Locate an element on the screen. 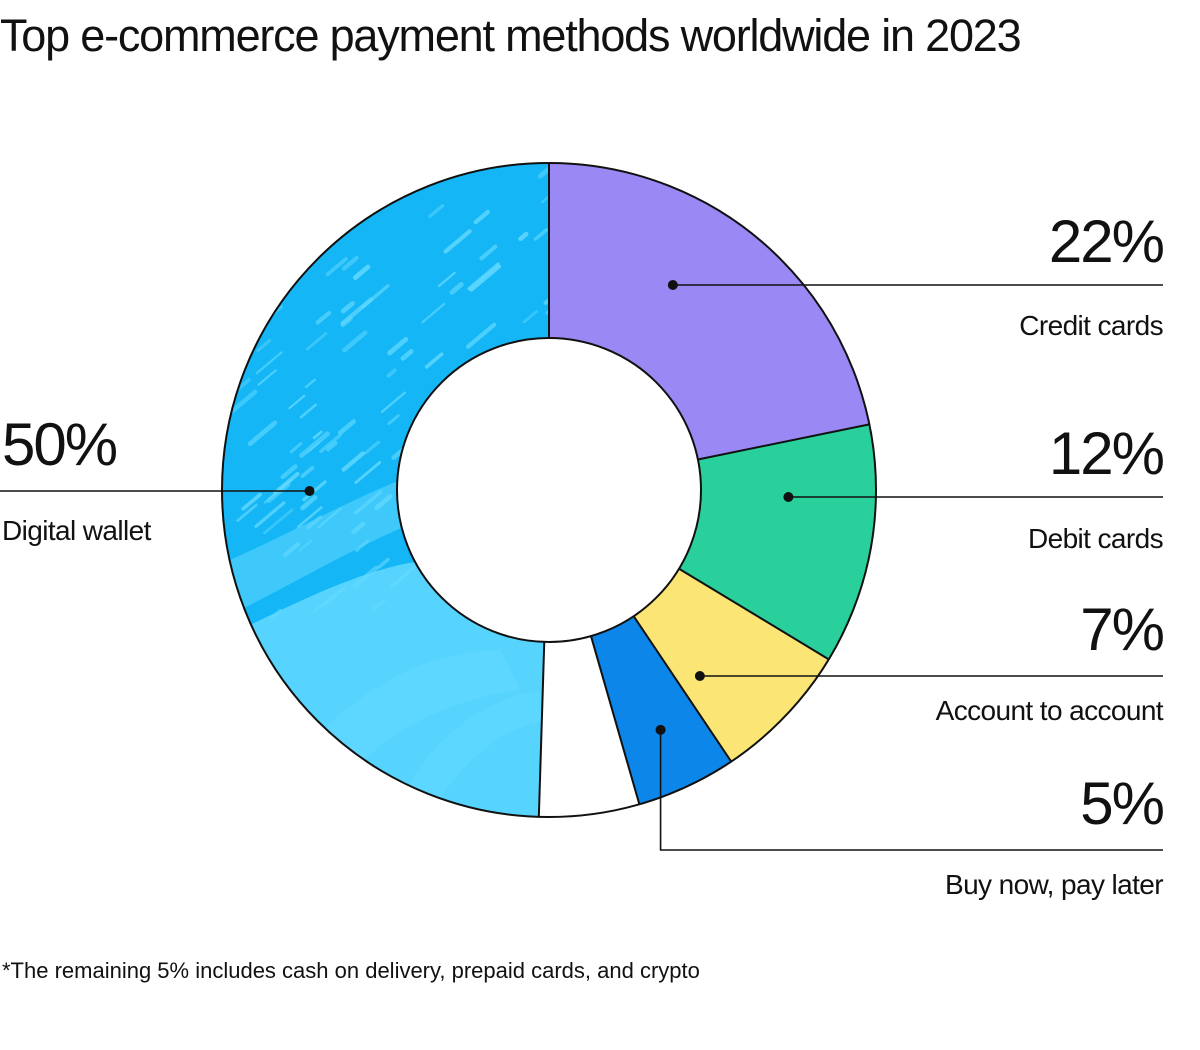  leader-dot-account-to-account is located at coordinates (699, 676).